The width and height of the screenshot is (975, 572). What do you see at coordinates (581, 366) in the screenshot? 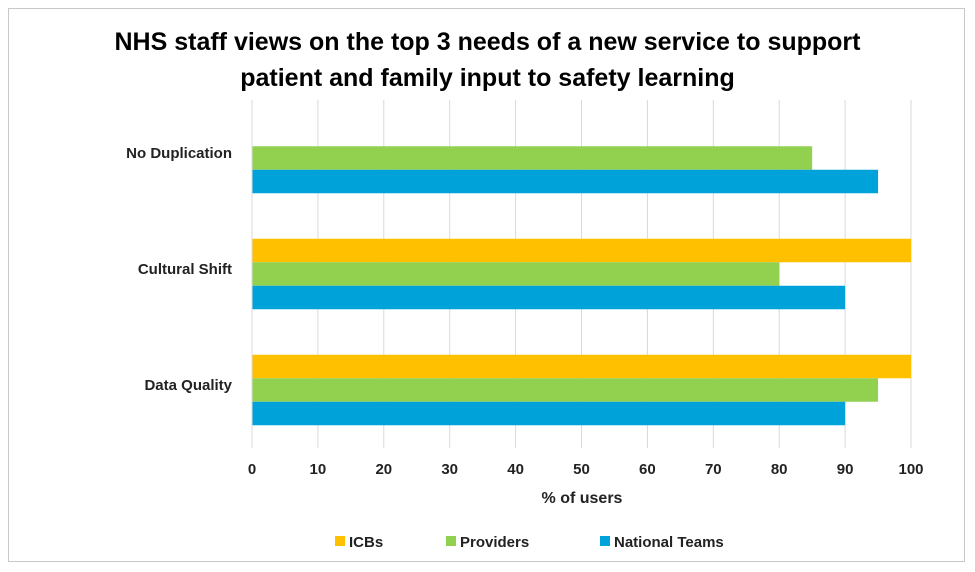
I see `bar-data-quality-icbs` at bounding box center [581, 366].